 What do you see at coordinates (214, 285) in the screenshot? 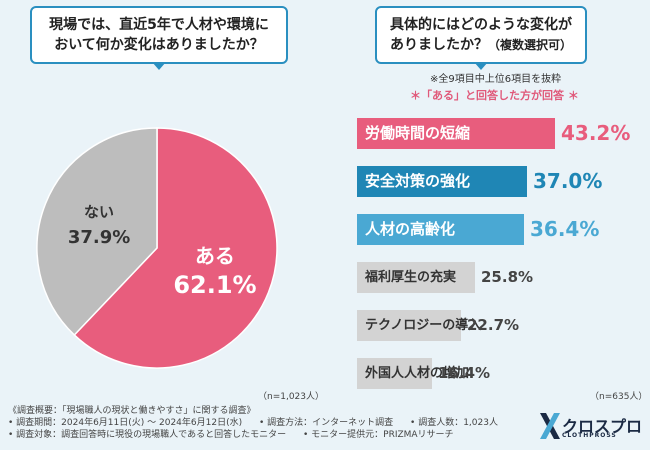
I see `pie-value-yes: 62.1%` at bounding box center [214, 285].